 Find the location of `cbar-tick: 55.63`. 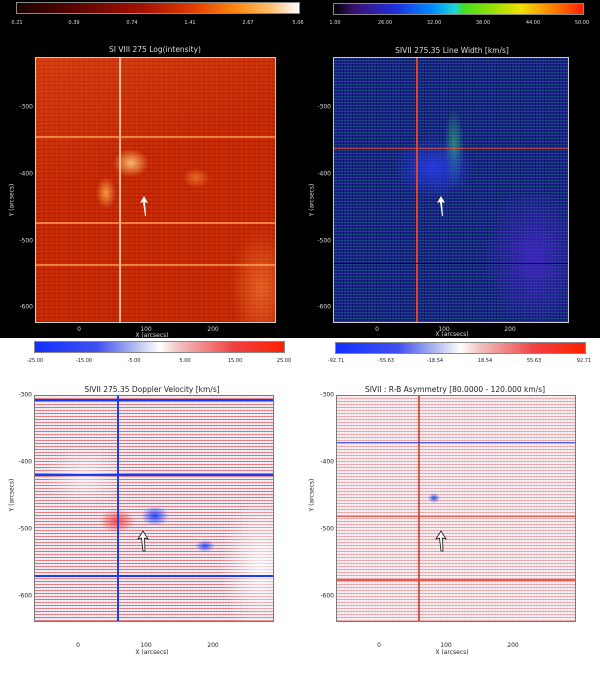

cbar-tick: 55.63 is located at coordinates (534, 361).